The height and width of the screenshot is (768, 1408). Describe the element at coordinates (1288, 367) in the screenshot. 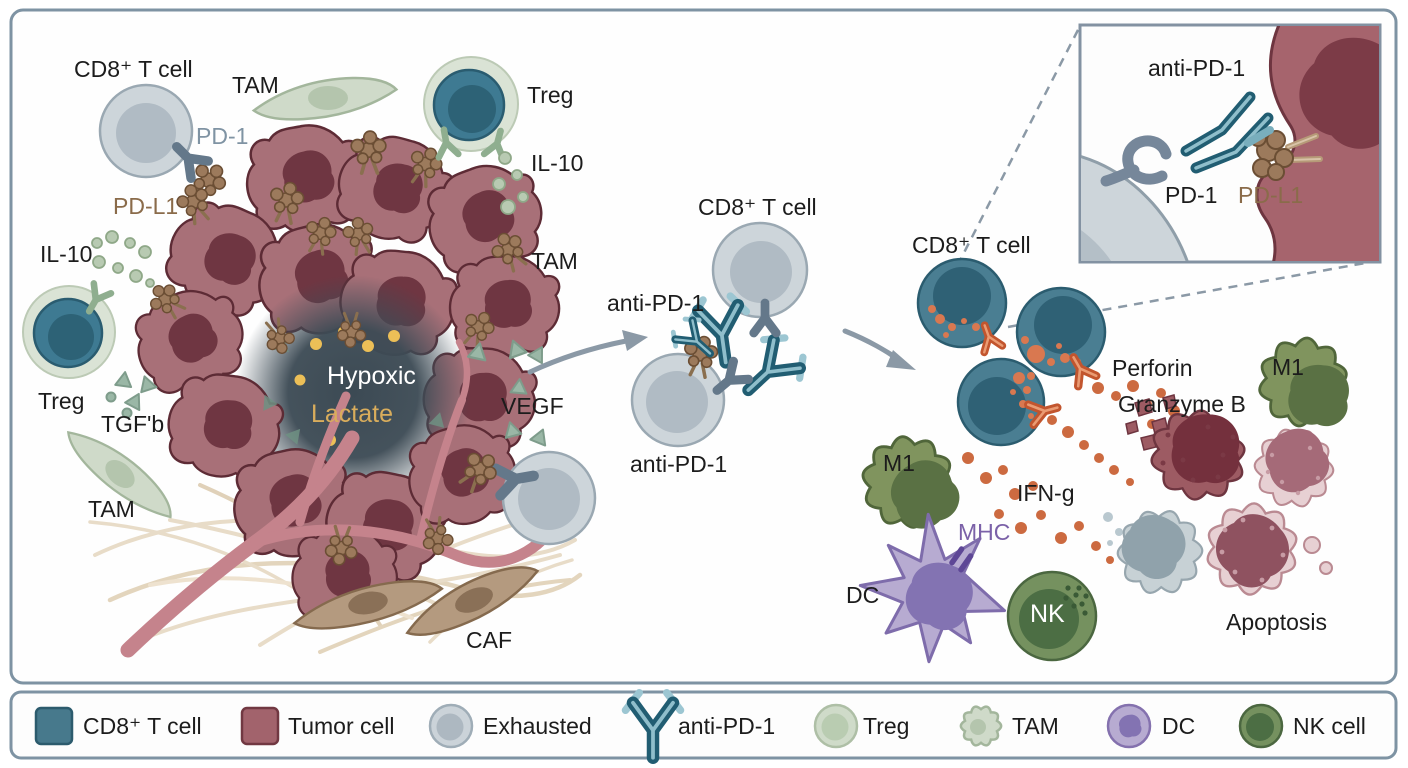

I see `label-m1-right: M1` at that location.